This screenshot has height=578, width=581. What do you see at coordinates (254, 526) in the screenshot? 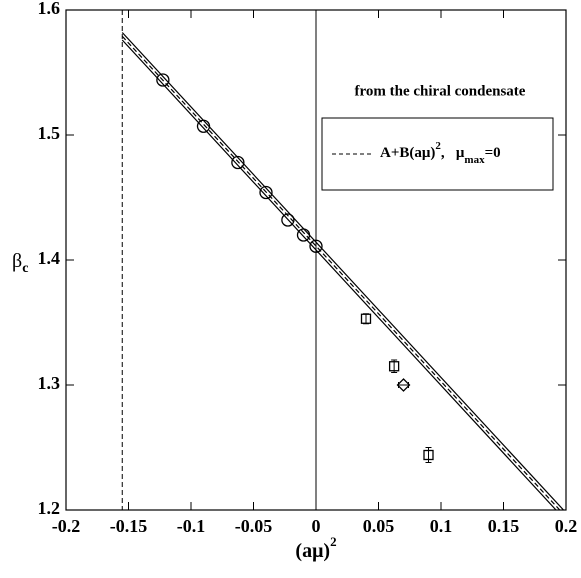
I see `x-tick-label: -0.05` at bounding box center [254, 526].